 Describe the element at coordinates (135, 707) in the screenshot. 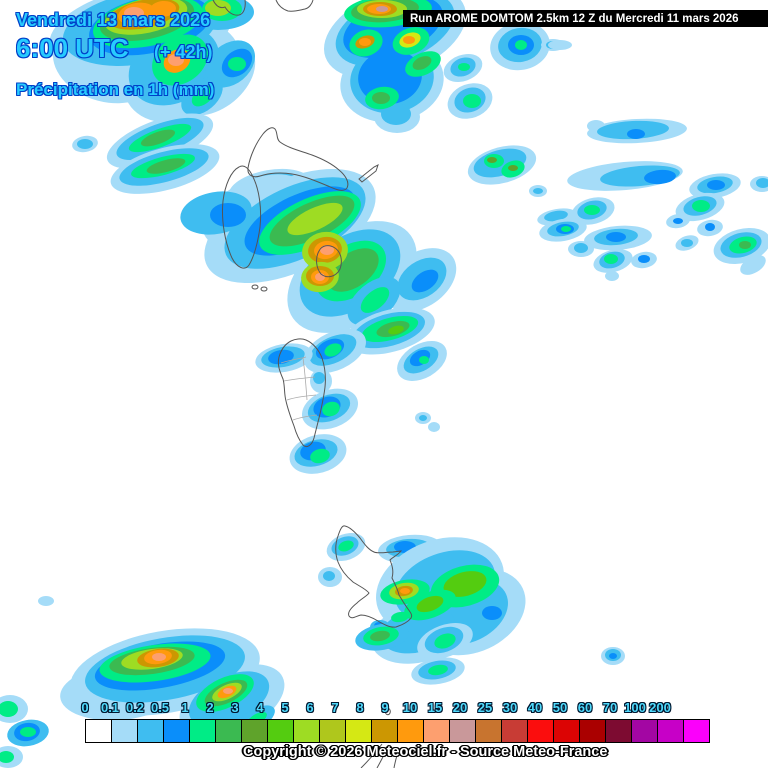

I see `legend-tick-0.2: 0.2` at that location.